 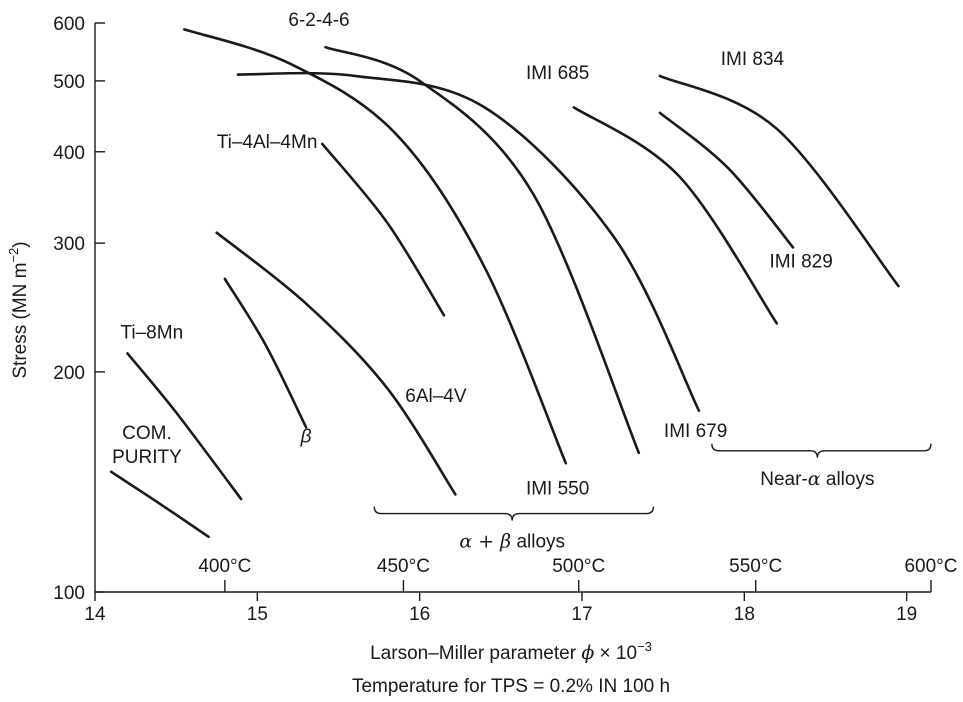 I want to click on x-tick-label-15: 15, so click(x=257, y=614).